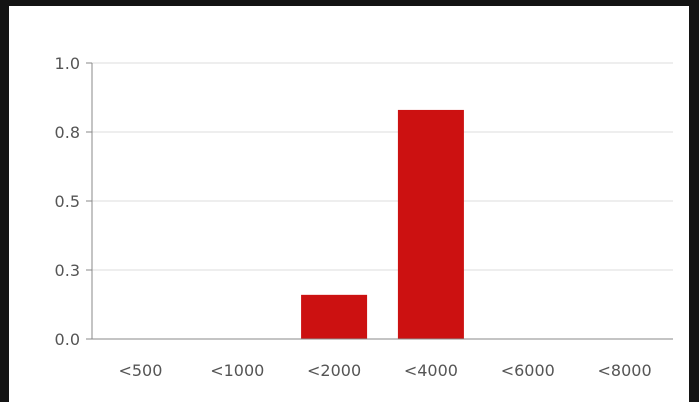 The height and width of the screenshot is (402, 699). Describe the element at coordinates (67, 339) in the screenshot. I see `y-tick-label: 0.0` at that location.